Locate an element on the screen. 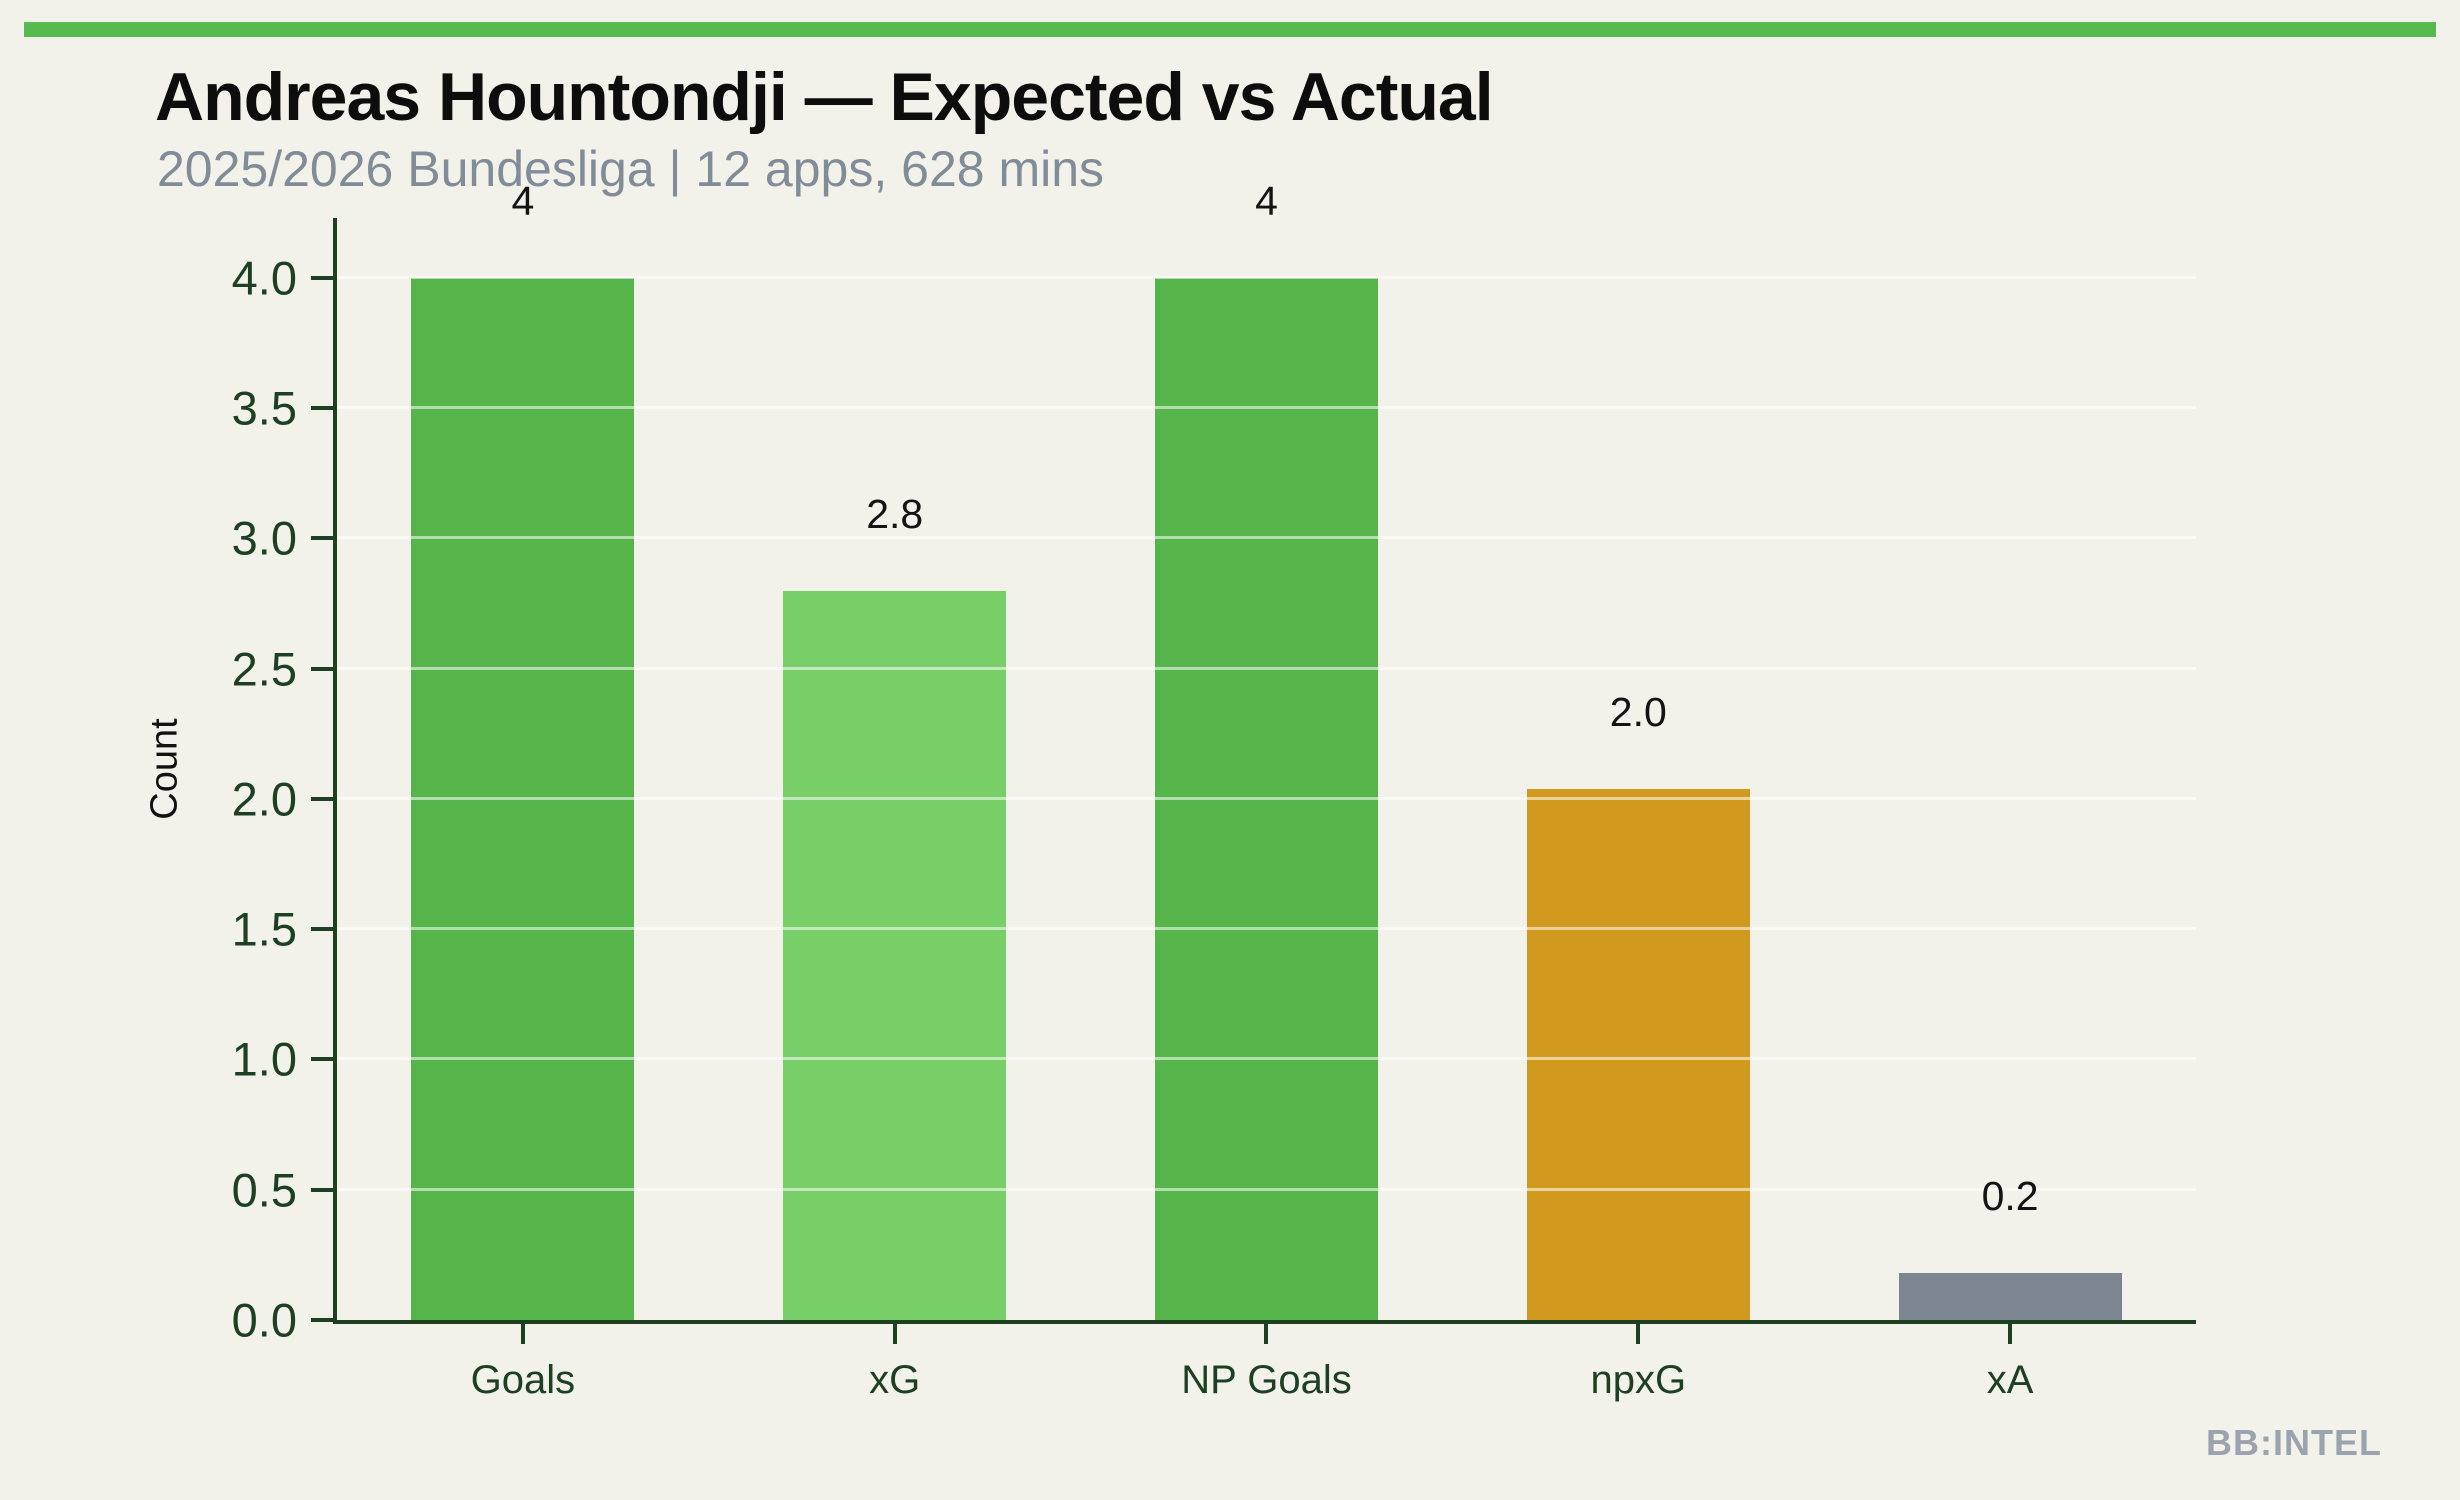 This screenshot has height=1500, width=2460. y-tick-label: 2.5 is located at coordinates (264, 669).